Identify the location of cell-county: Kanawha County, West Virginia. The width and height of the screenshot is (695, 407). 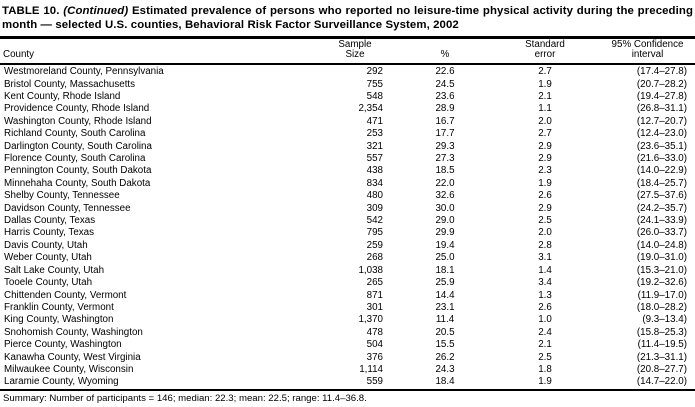
(72, 357).